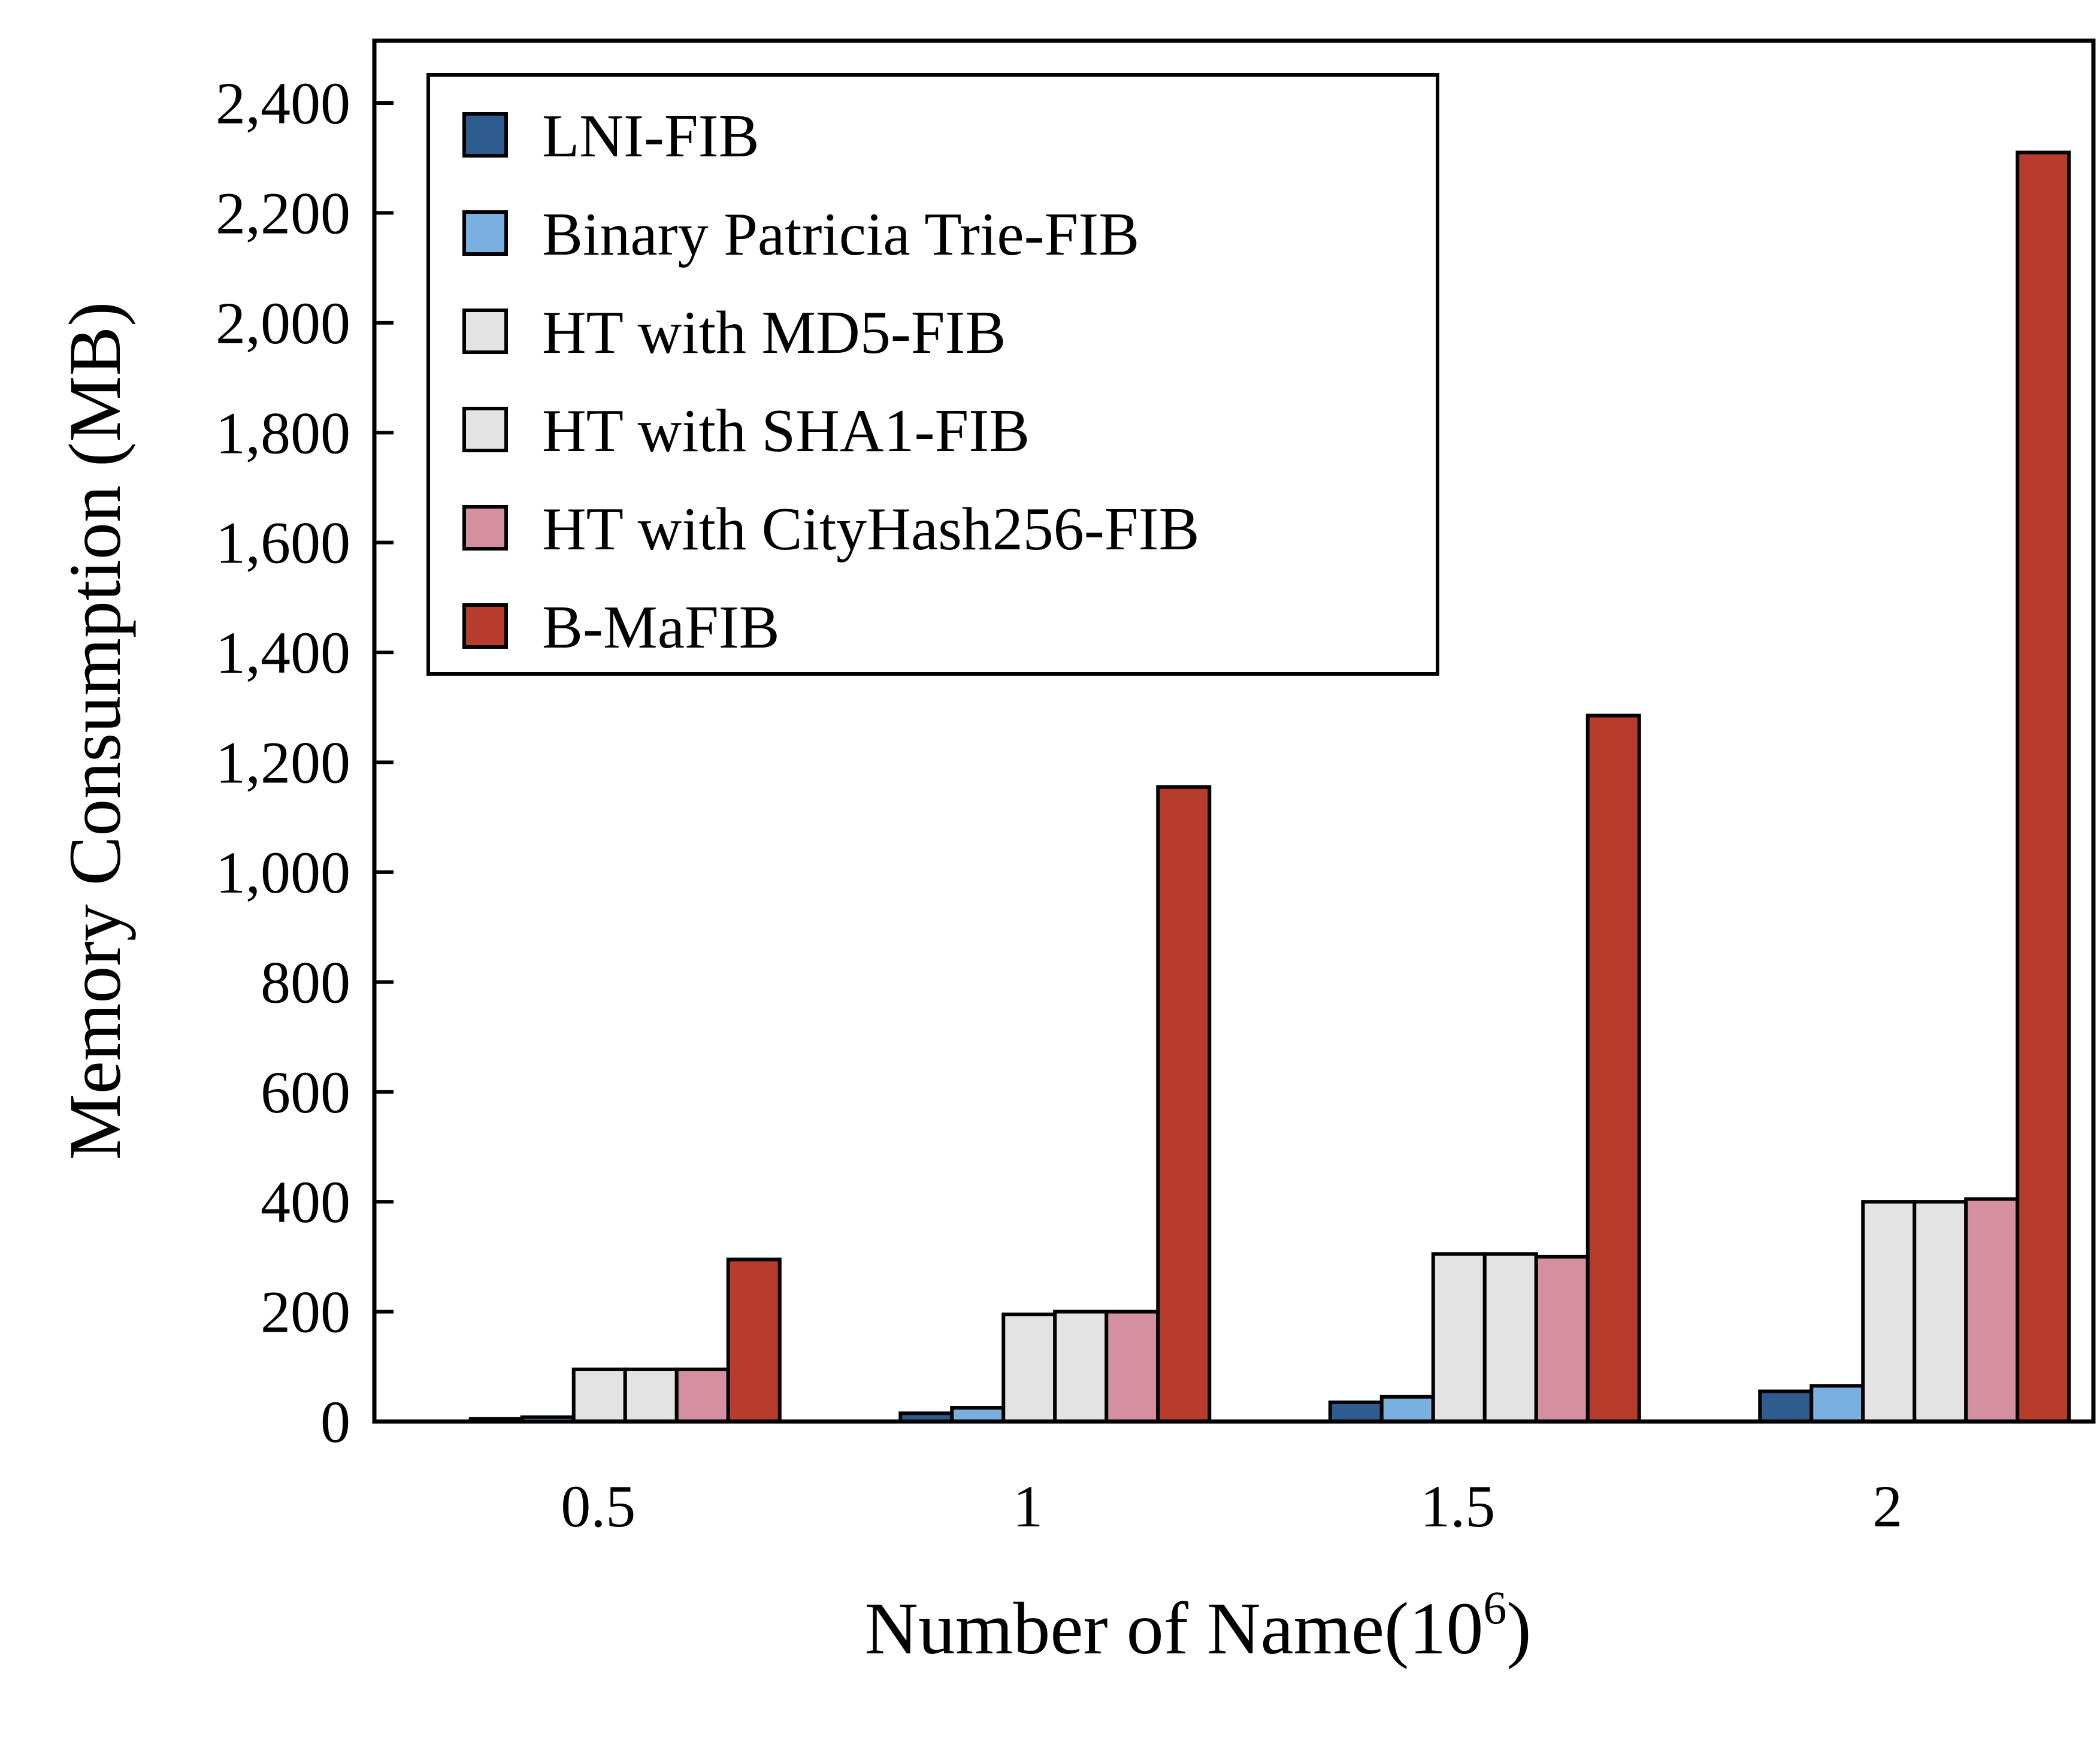 The image size is (2100, 1760). I want to click on y-tick-label: 2,400, so click(283, 103).